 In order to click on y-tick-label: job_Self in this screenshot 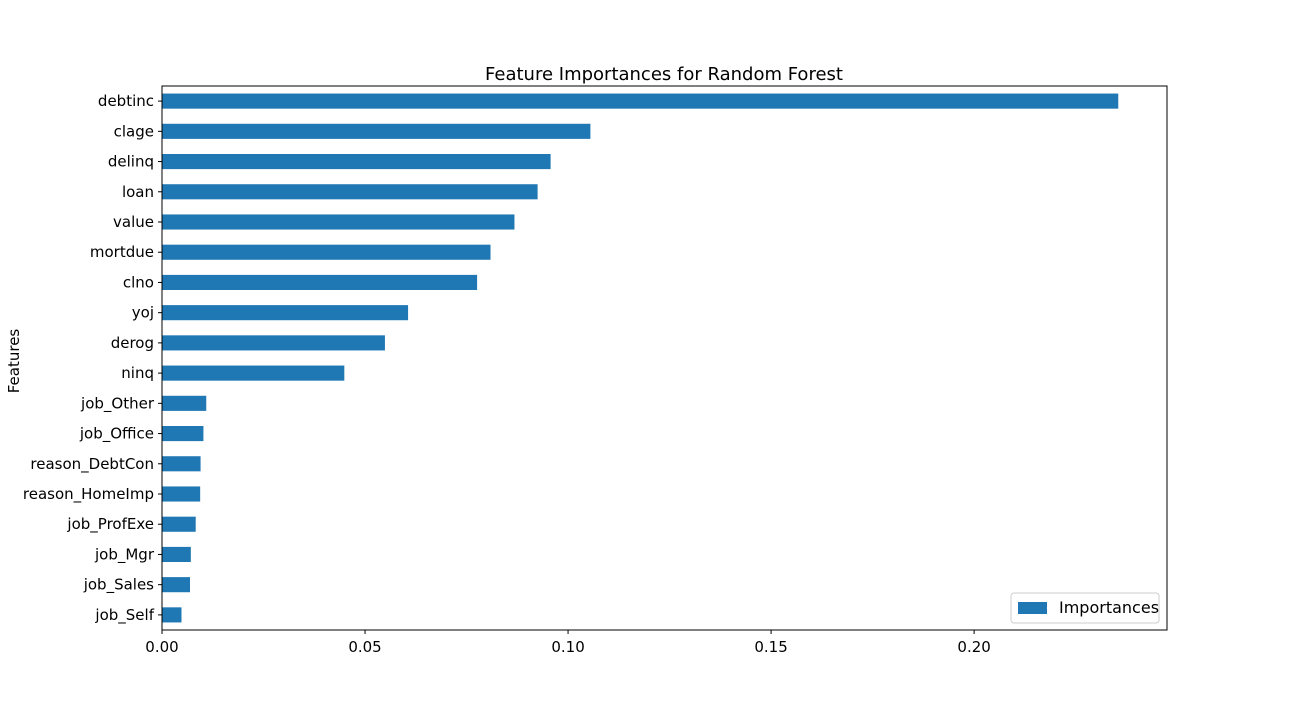, I will do `click(124, 615)`.